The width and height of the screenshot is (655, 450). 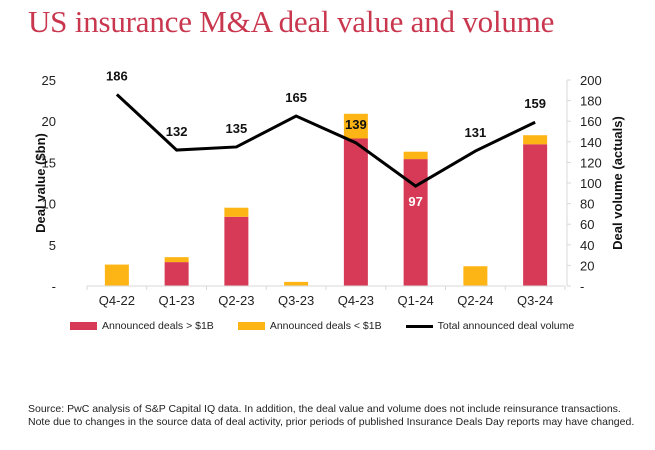 I want to click on left-y-tick-label: 10, so click(x=49, y=204).